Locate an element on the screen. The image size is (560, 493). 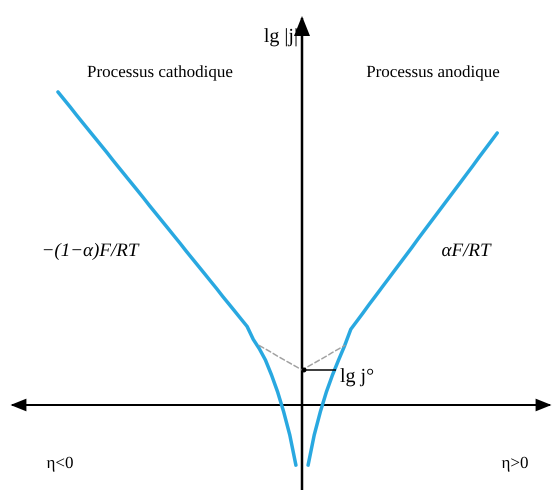
annotation: −(1−α)F/RT is located at coordinates (91, 250).